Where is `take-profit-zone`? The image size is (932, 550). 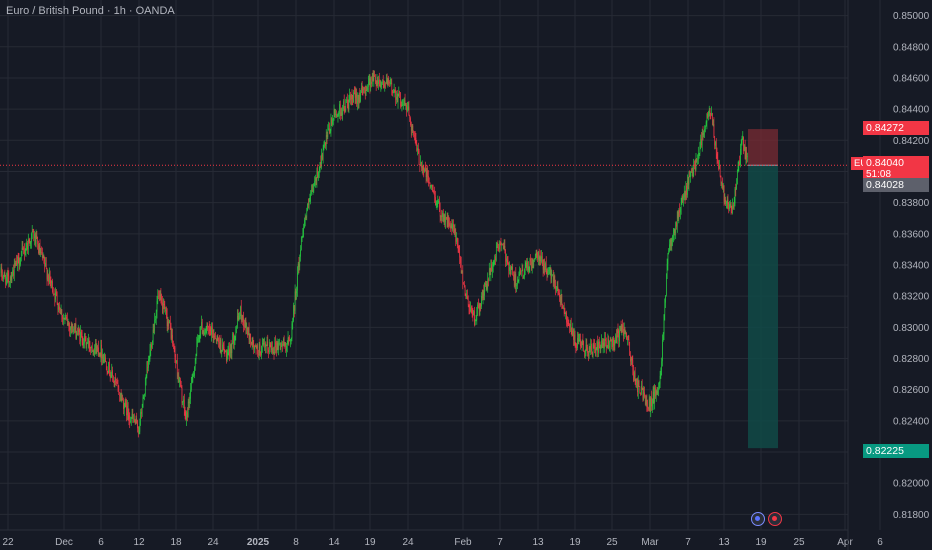
take-profit-zone is located at coordinates (763, 307).